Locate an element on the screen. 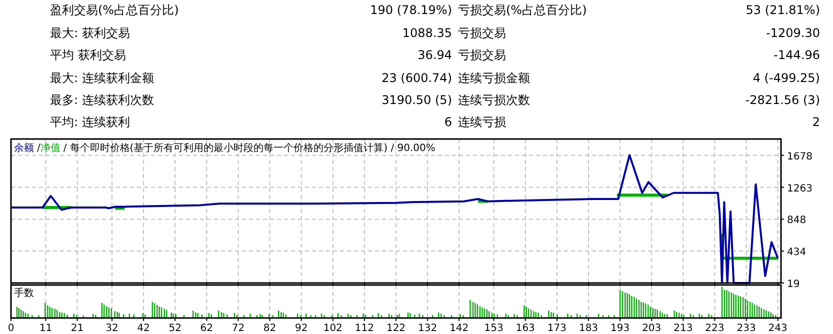 The width and height of the screenshot is (833, 334). x-tick-label: 72 is located at coordinates (238, 328).